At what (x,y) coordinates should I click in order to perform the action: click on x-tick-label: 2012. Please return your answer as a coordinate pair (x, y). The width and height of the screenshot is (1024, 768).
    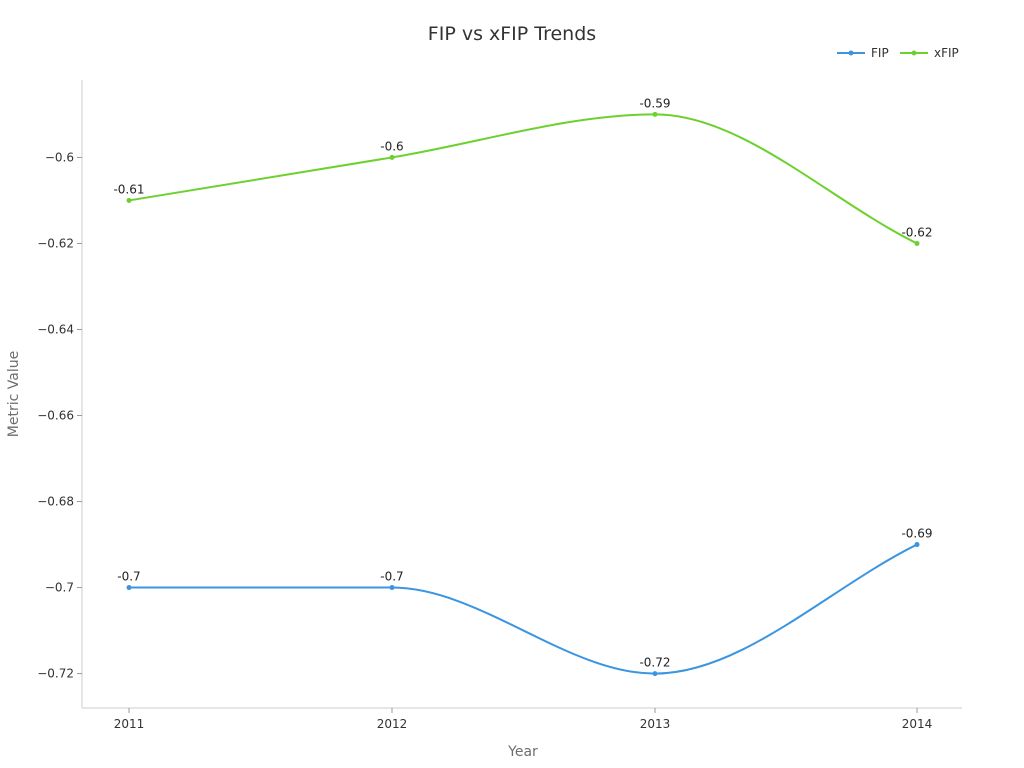
    Looking at the image, I should click on (392, 724).